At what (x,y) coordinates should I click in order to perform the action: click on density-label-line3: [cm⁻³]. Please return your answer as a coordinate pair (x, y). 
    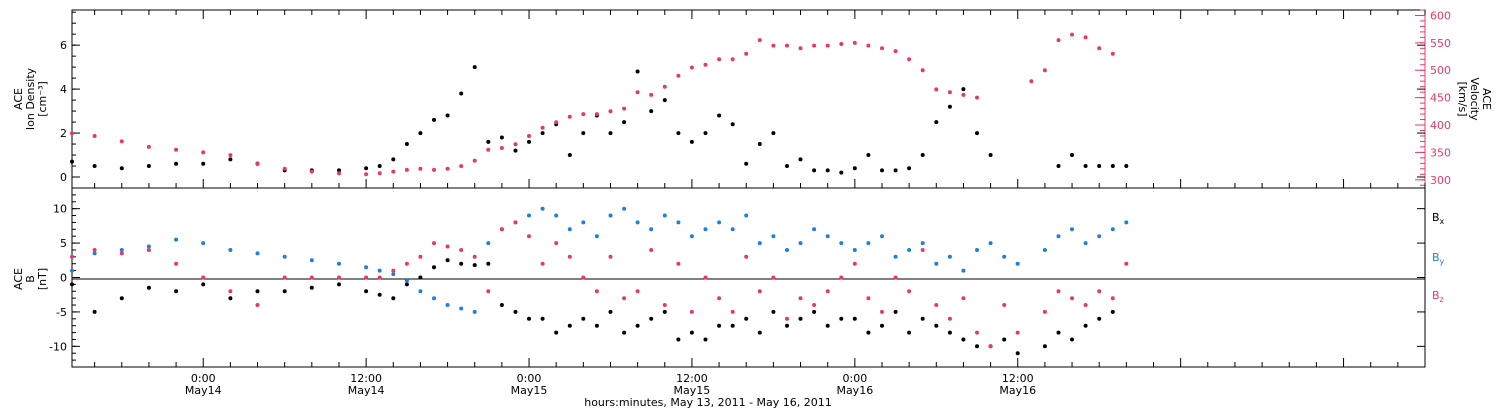
    Looking at the image, I should click on (42, 99).